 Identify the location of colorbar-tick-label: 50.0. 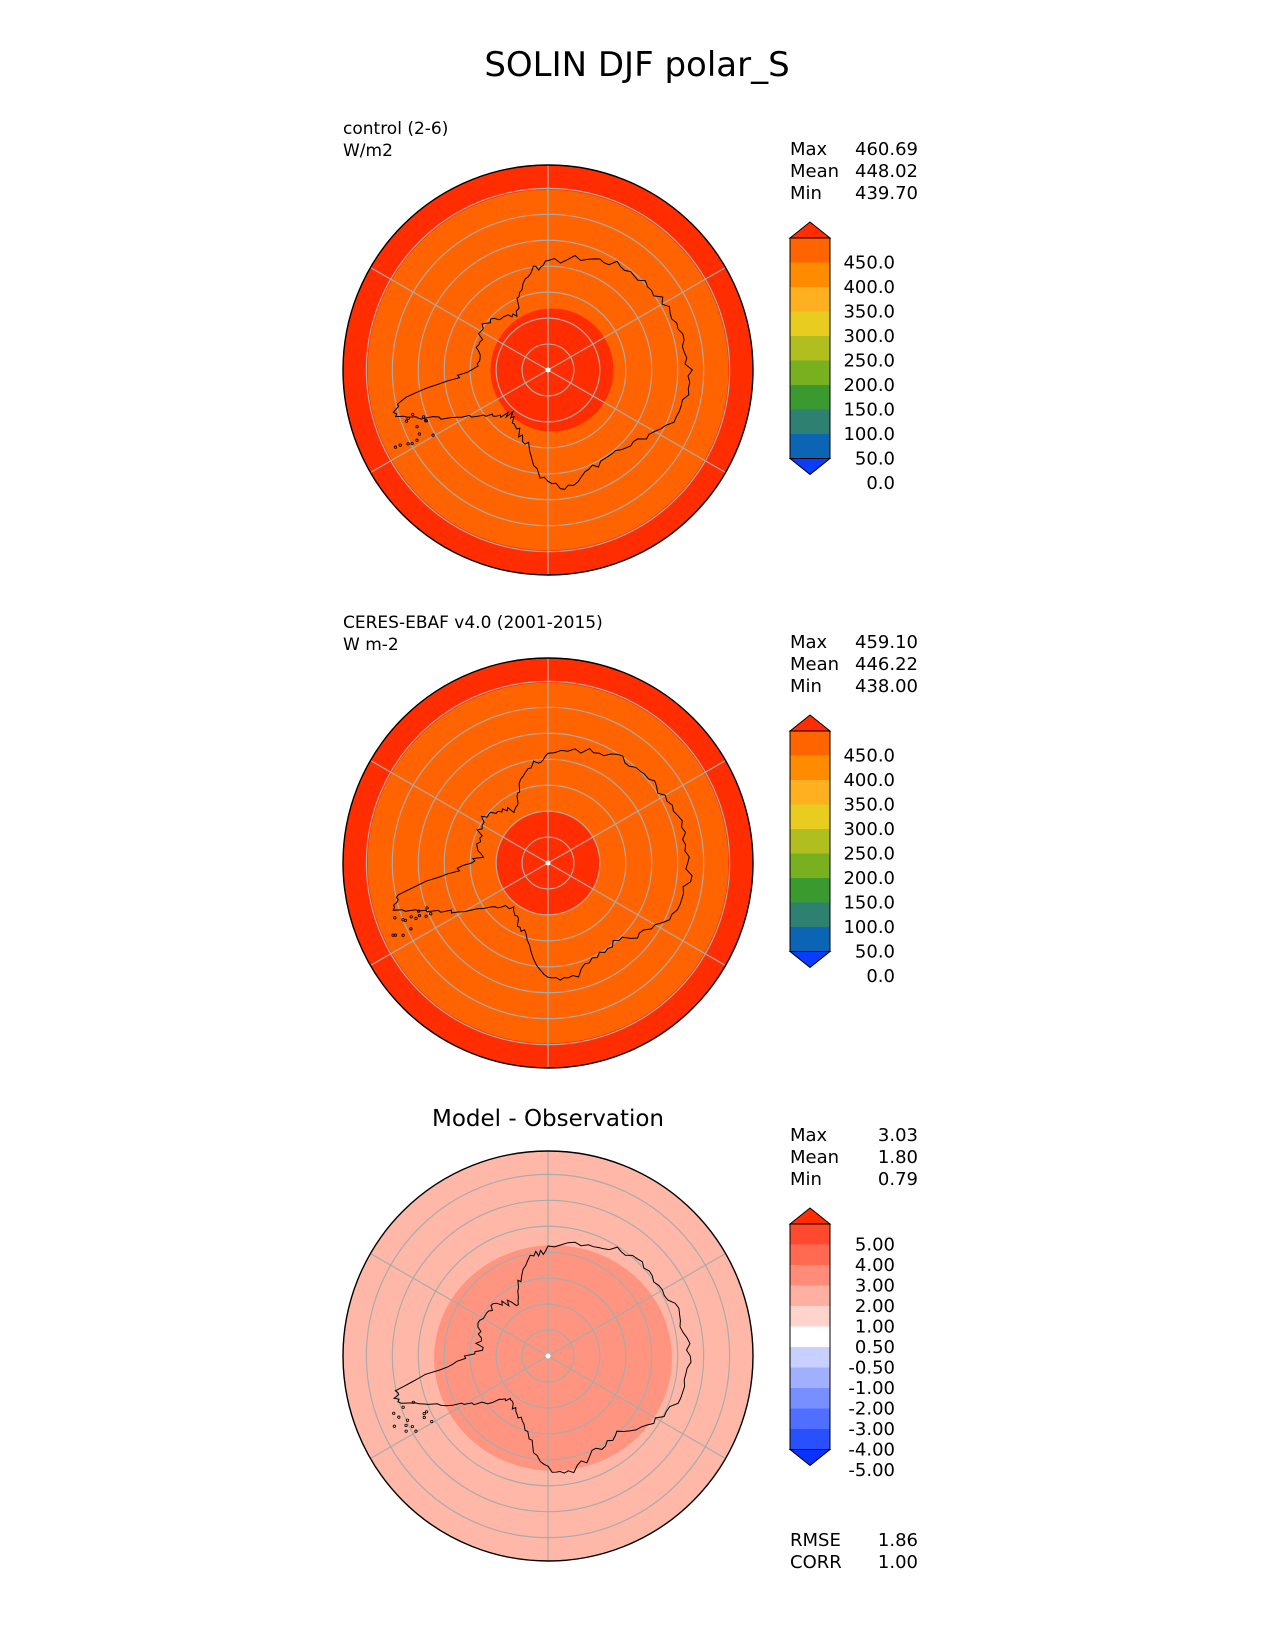
(875, 952).